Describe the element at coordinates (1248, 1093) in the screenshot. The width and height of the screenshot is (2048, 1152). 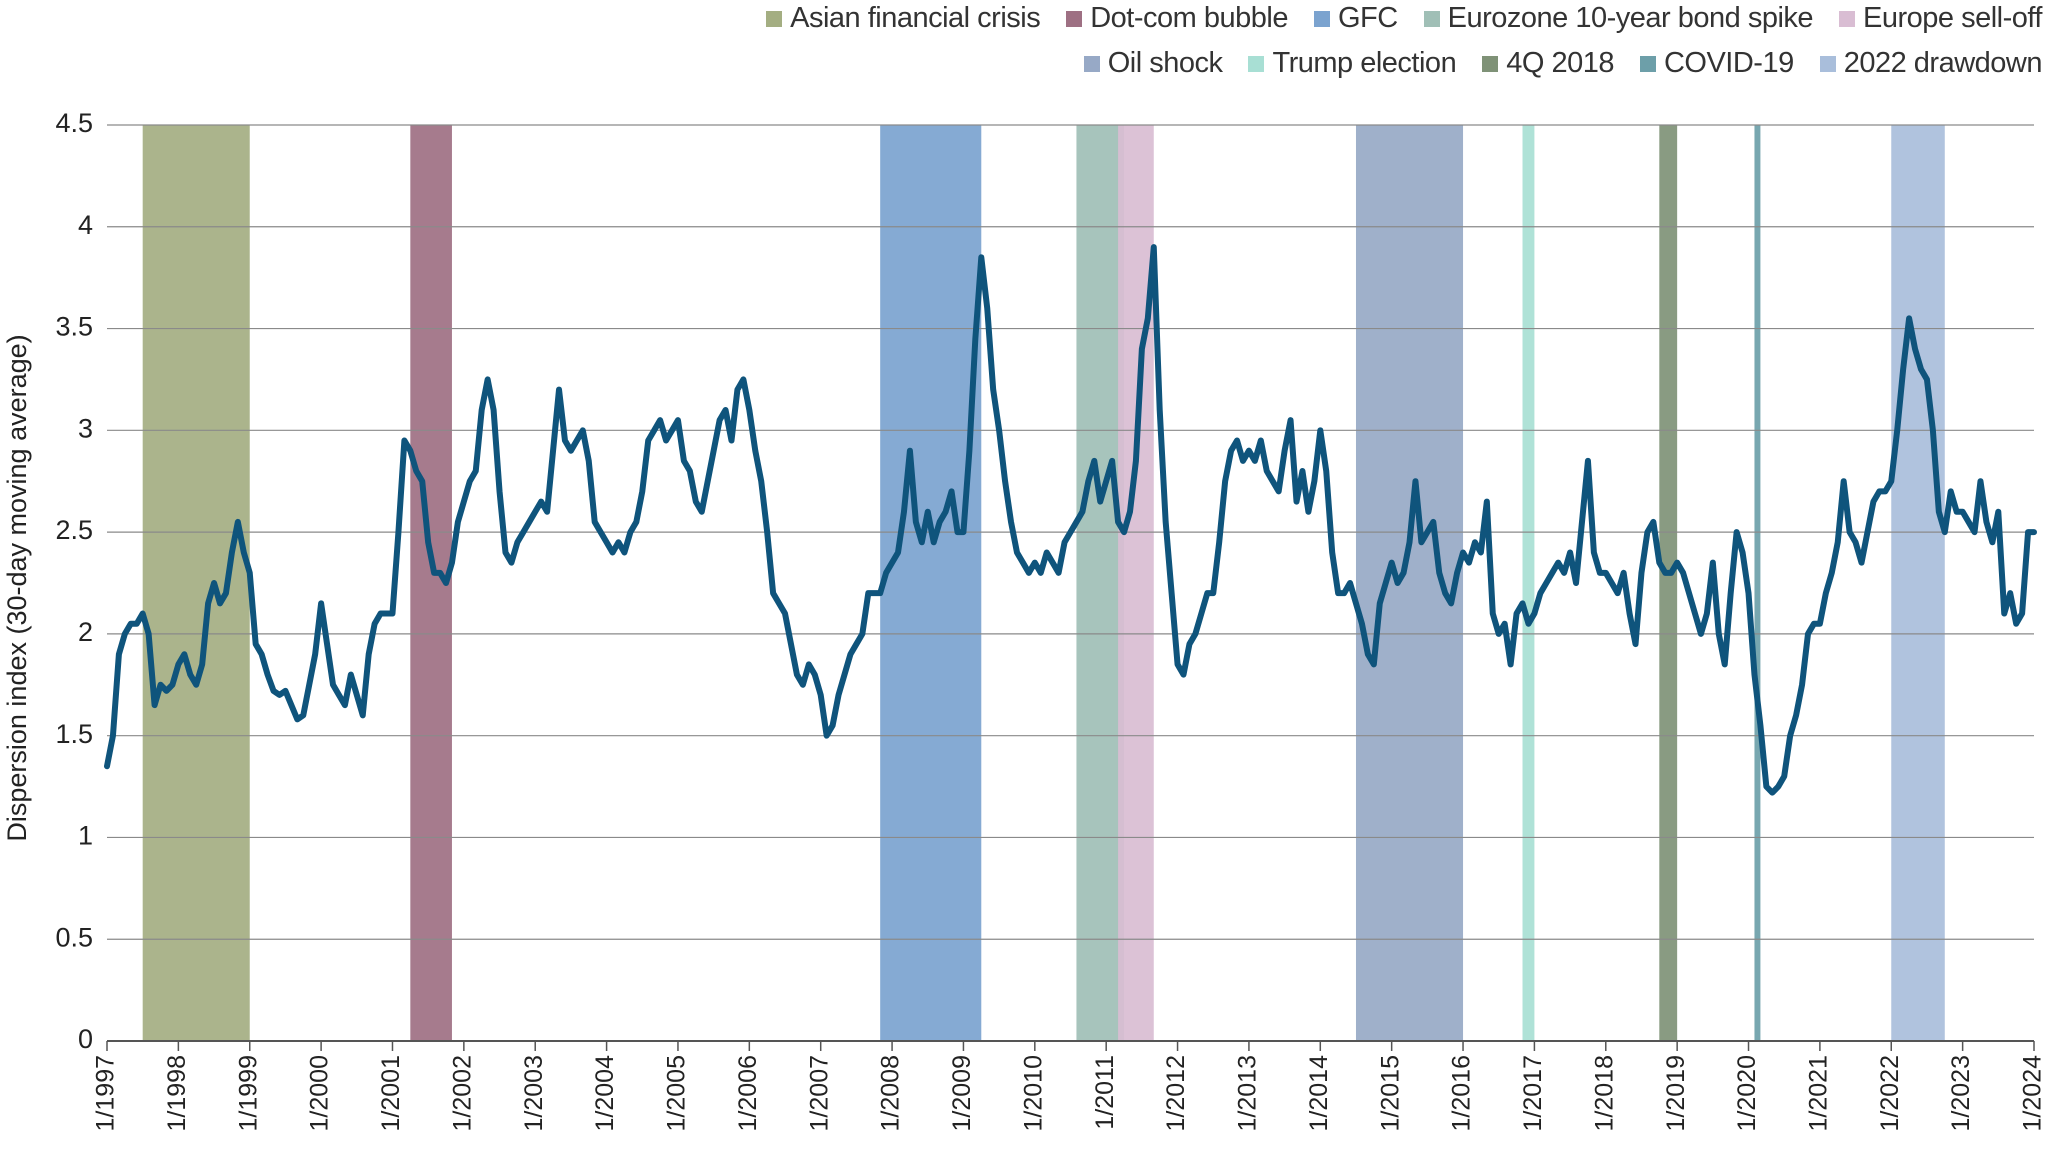
I see `x-tick-label: 1/2013` at that location.